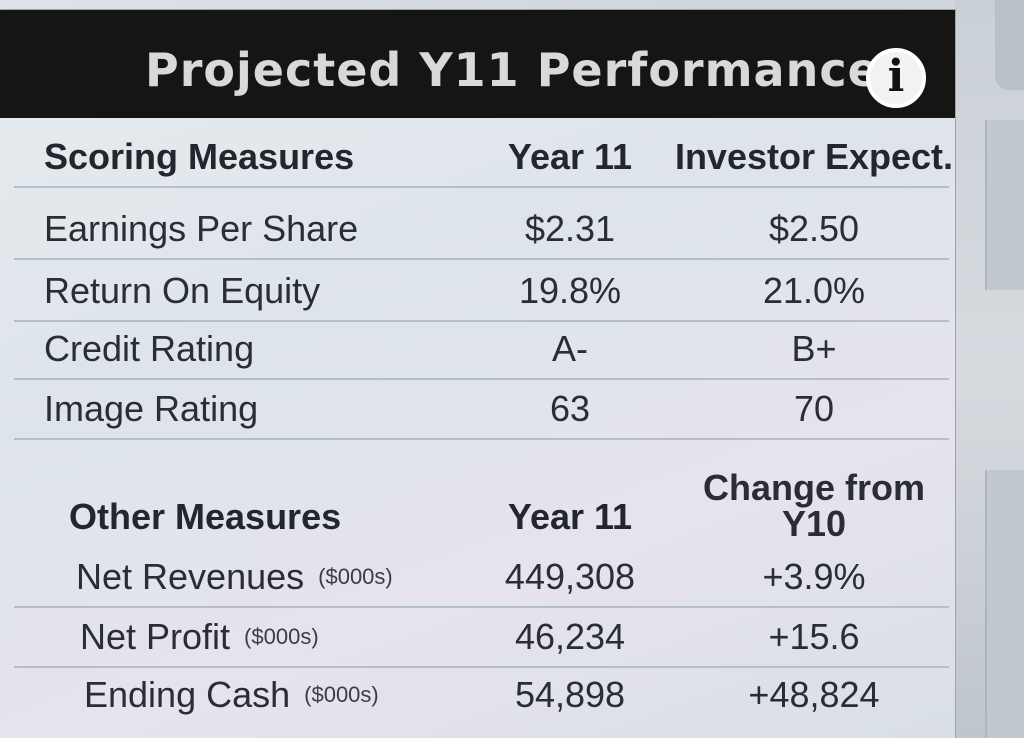  I want to click on expect-value: 70, so click(814, 408).